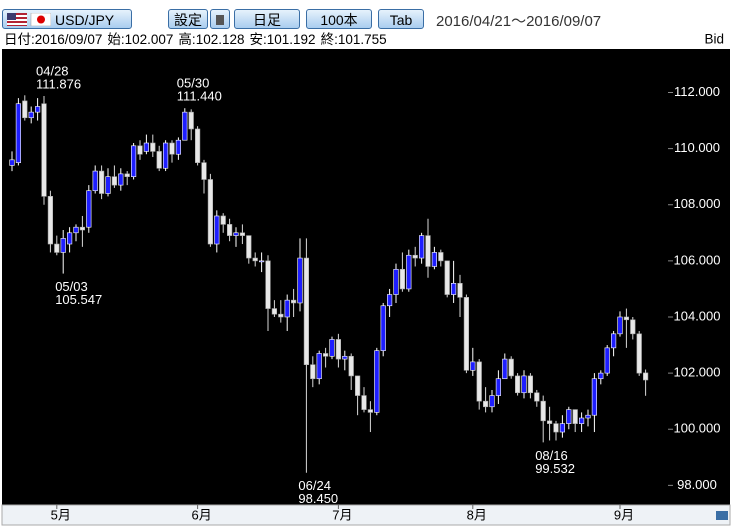 This screenshot has height=530, width=734. What do you see at coordinates (697, 259) in the screenshot?
I see `y-tick-label: 106.000` at bounding box center [697, 259].